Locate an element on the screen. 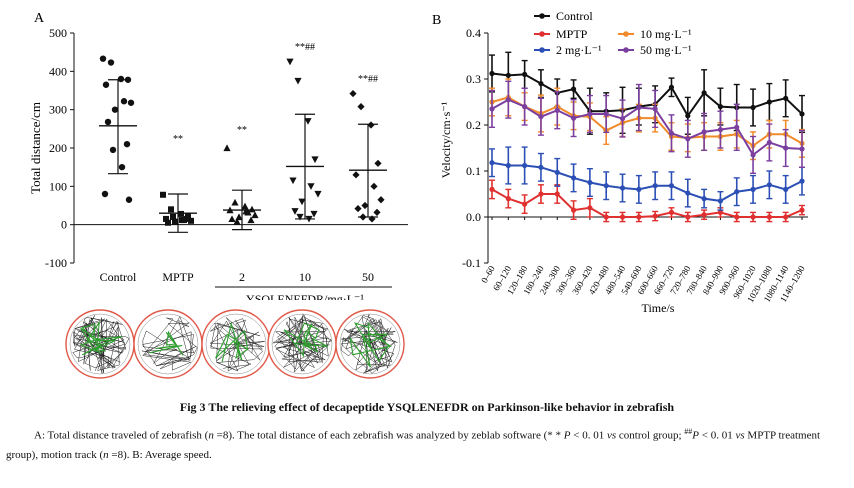 The image size is (854, 488). y-tick-label: 0.0 is located at coordinates (473, 217).